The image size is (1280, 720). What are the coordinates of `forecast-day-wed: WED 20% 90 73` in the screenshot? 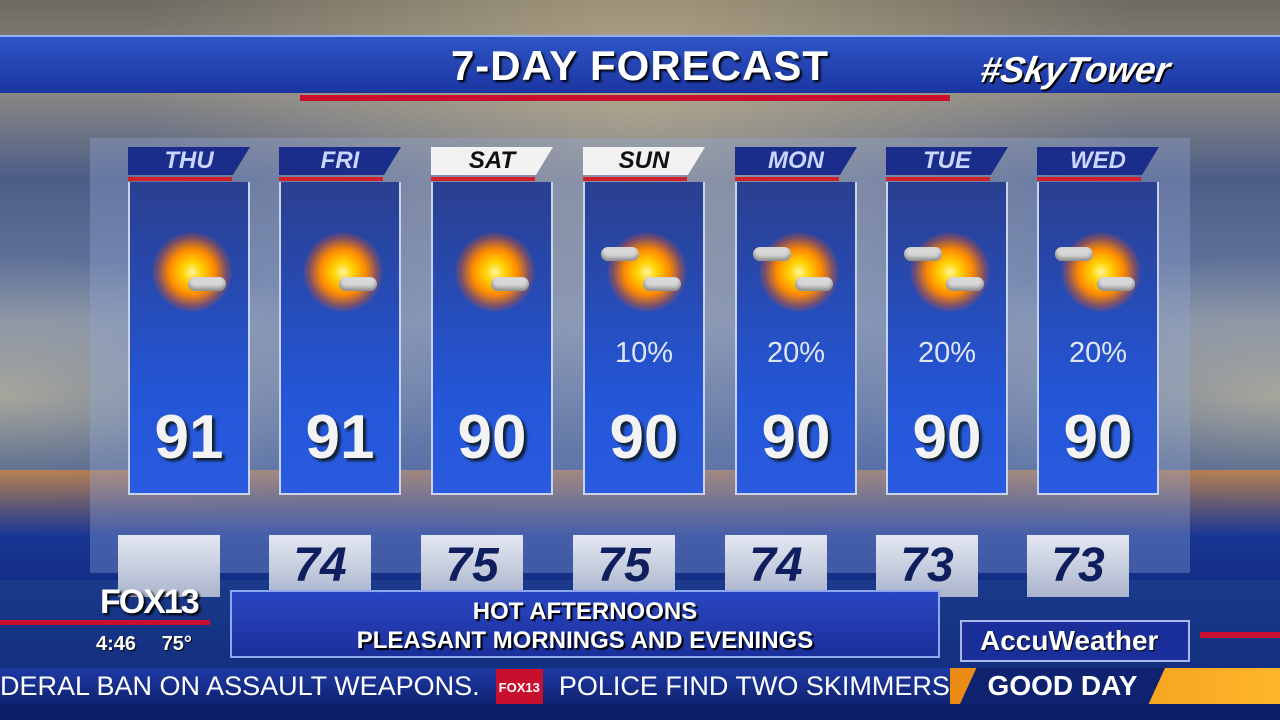 It's located at (1093, 372).